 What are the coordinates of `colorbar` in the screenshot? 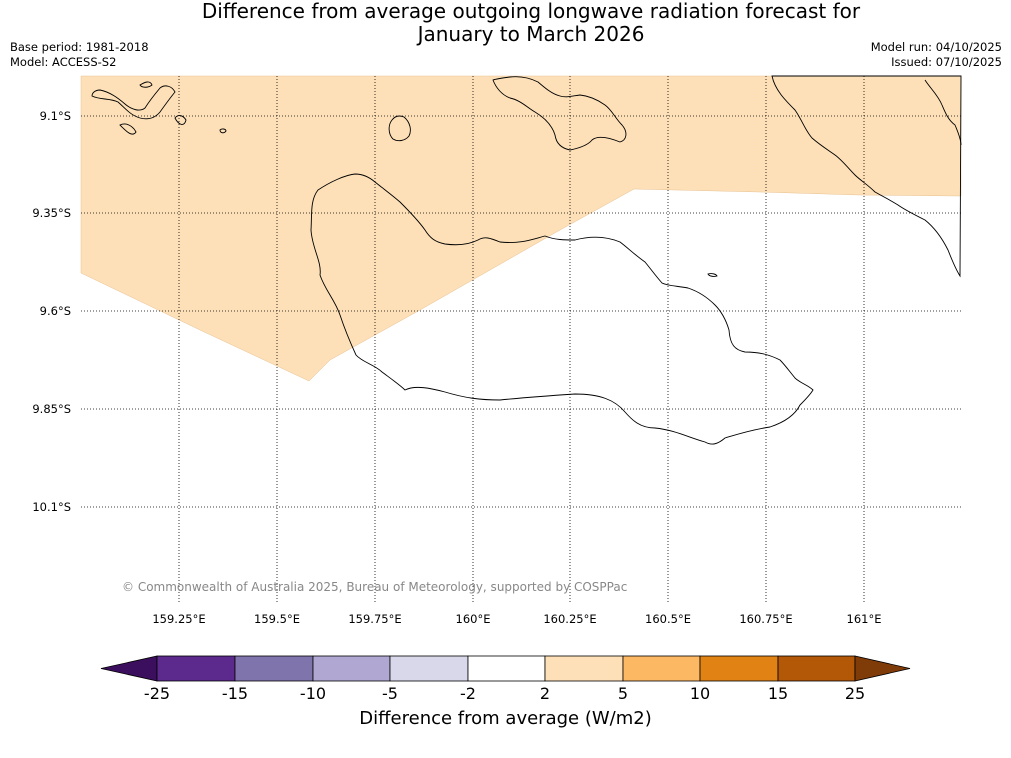 It's located at (505, 668).